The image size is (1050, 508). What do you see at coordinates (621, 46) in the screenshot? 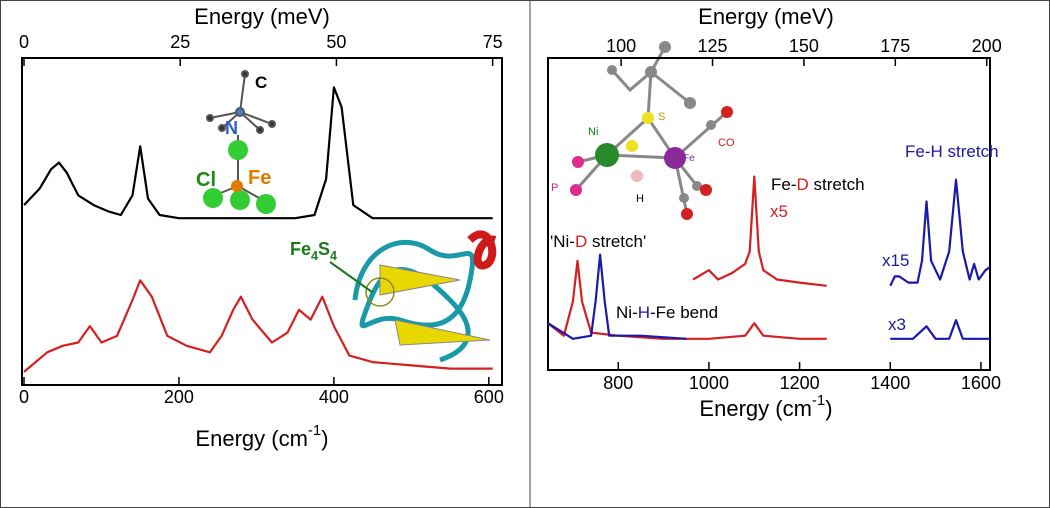
I see `top-x-tick-label: 100` at bounding box center [621, 46].